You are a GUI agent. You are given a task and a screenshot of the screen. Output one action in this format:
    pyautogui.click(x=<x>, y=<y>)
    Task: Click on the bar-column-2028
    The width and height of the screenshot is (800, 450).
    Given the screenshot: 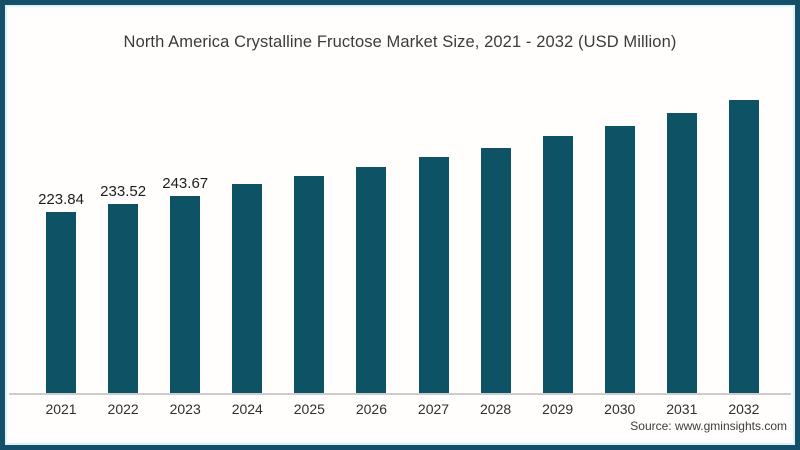 What is the action you would take?
    pyautogui.click(x=496, y=239)
    